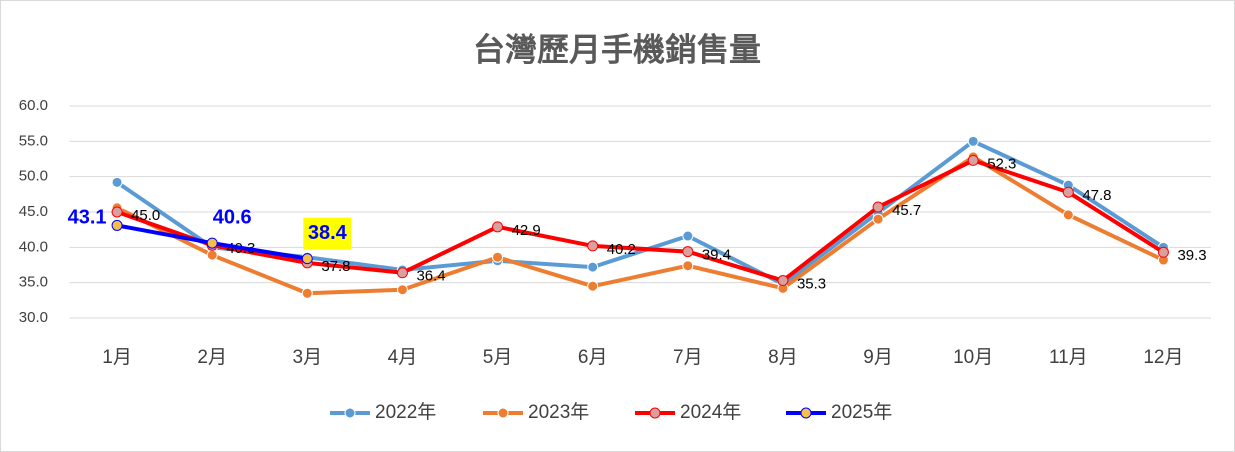 This screenshot has height=452, width=1235. What do you see at coordinates (526, 230) in the screenshot?
I see `data-label: 42.9` at bounding box center [526, 230].